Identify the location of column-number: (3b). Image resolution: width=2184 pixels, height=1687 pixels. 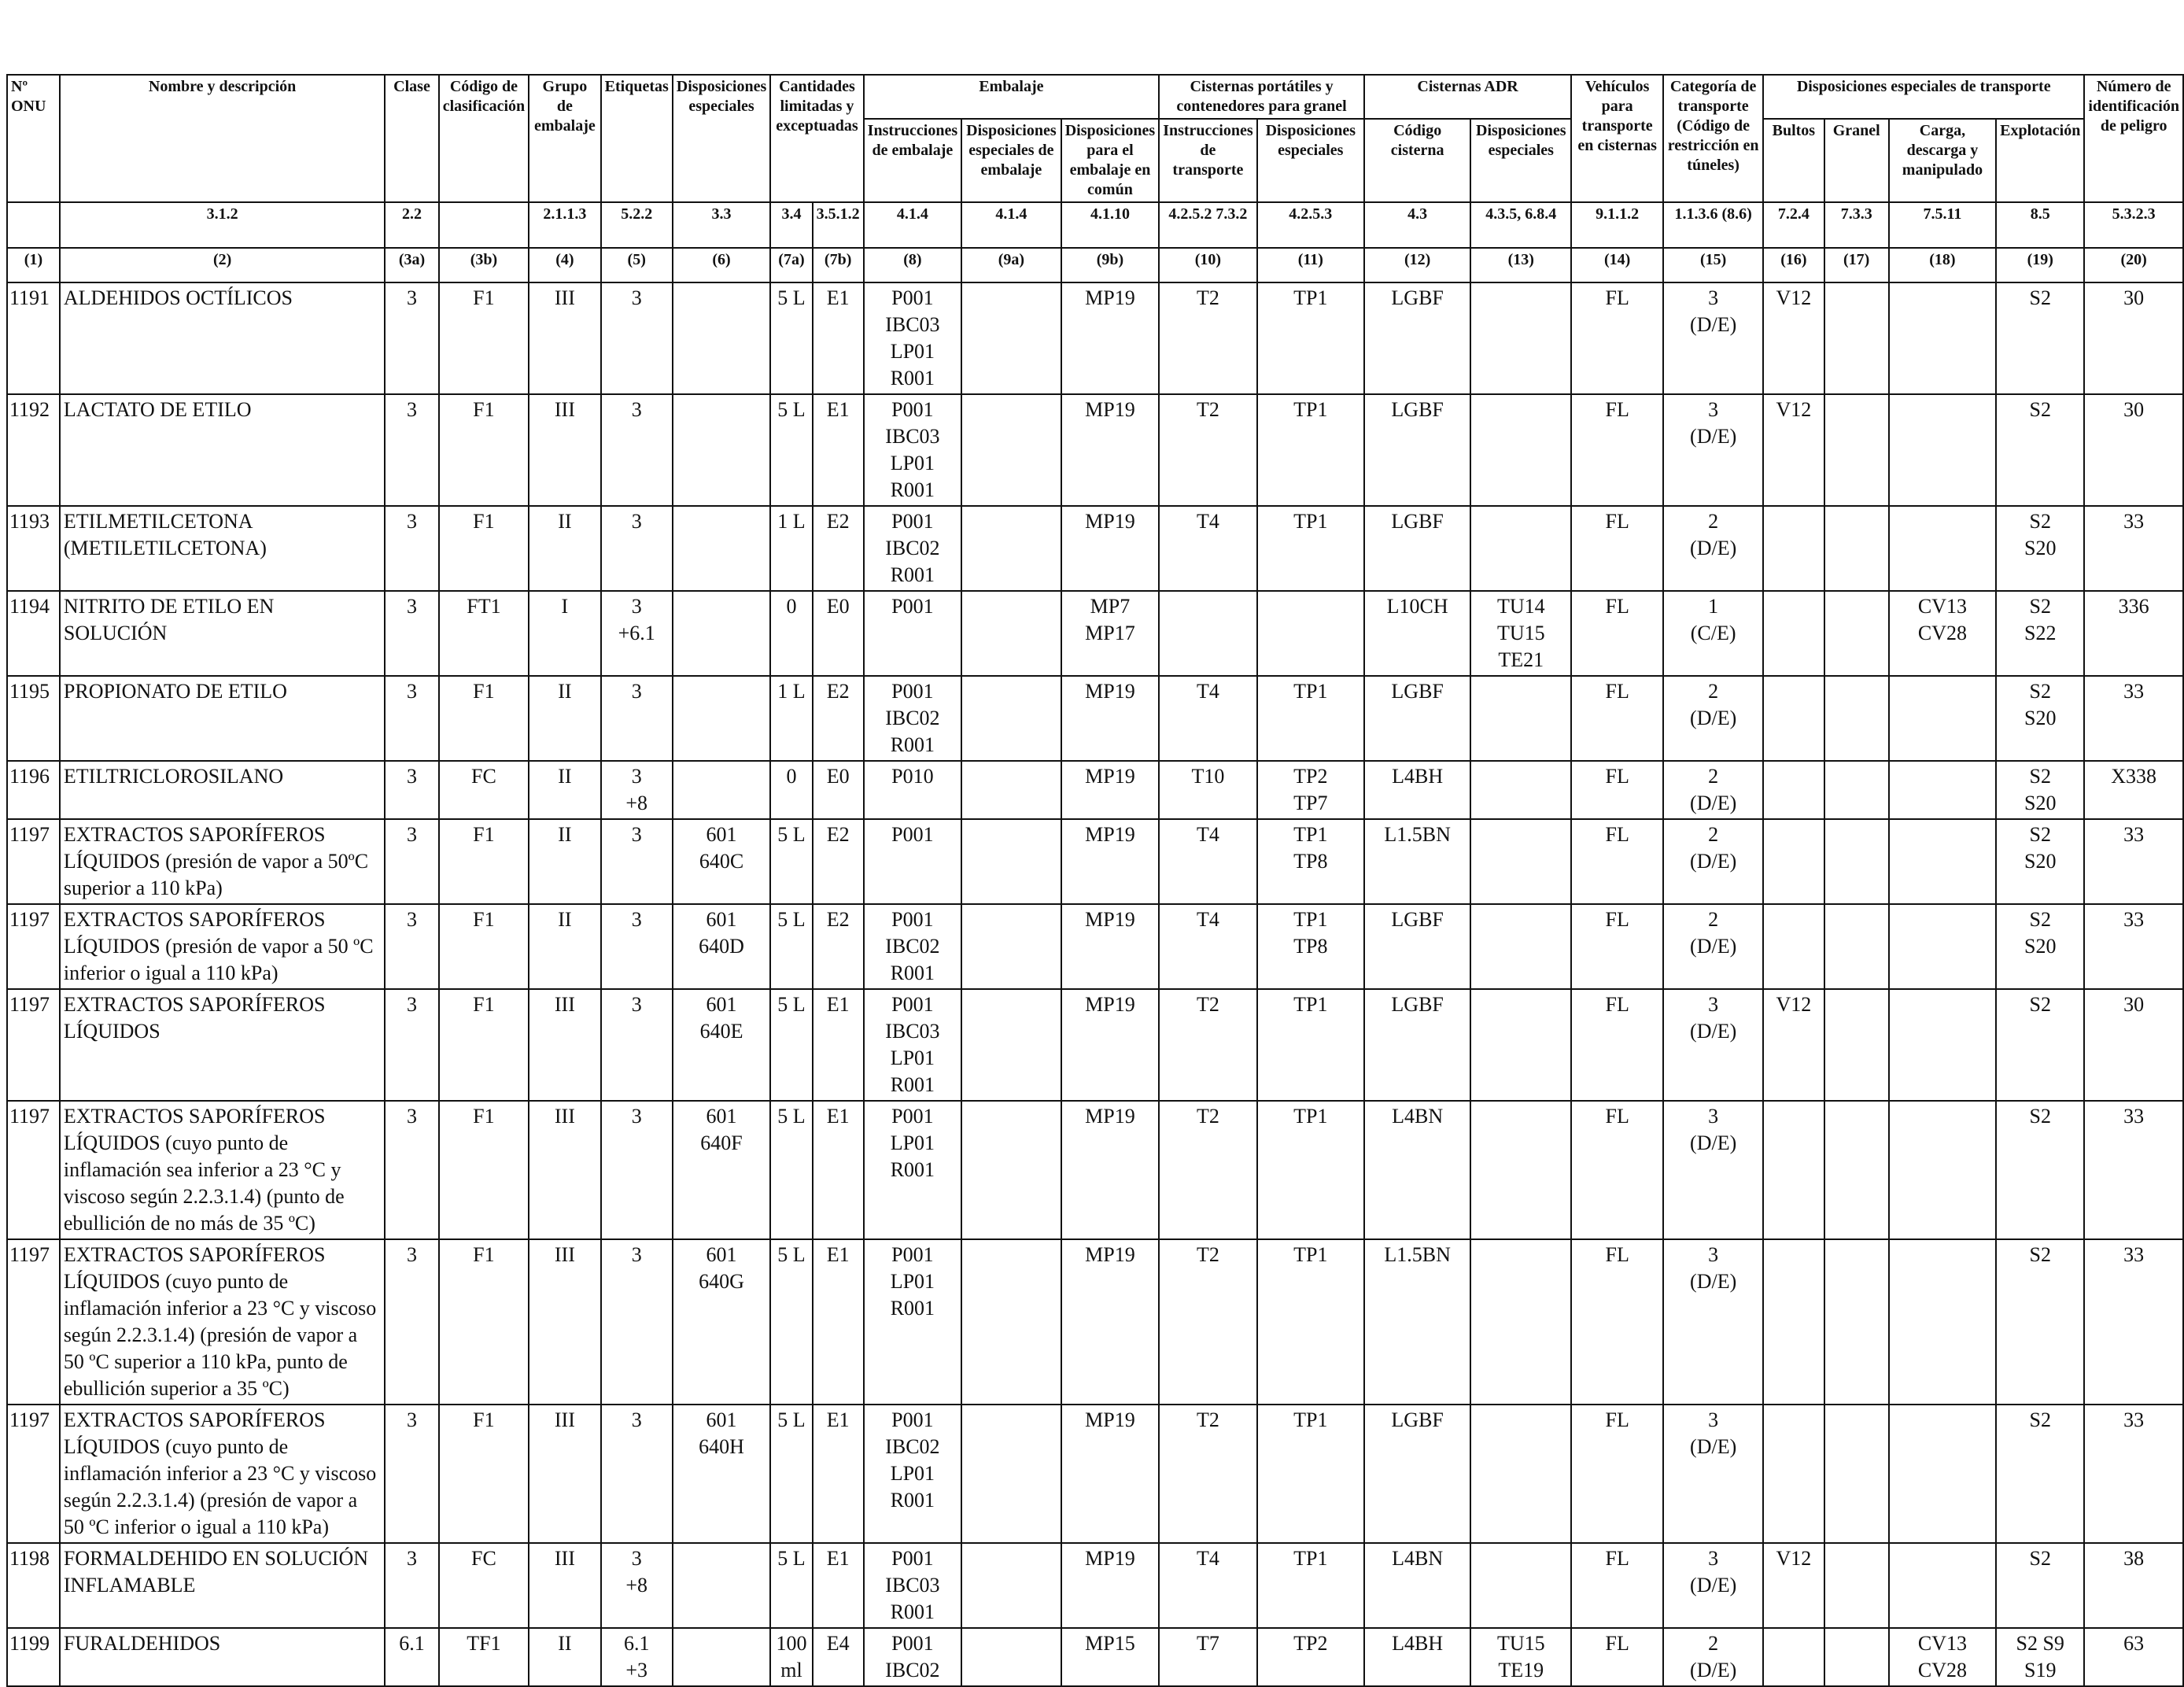
(483, 265).